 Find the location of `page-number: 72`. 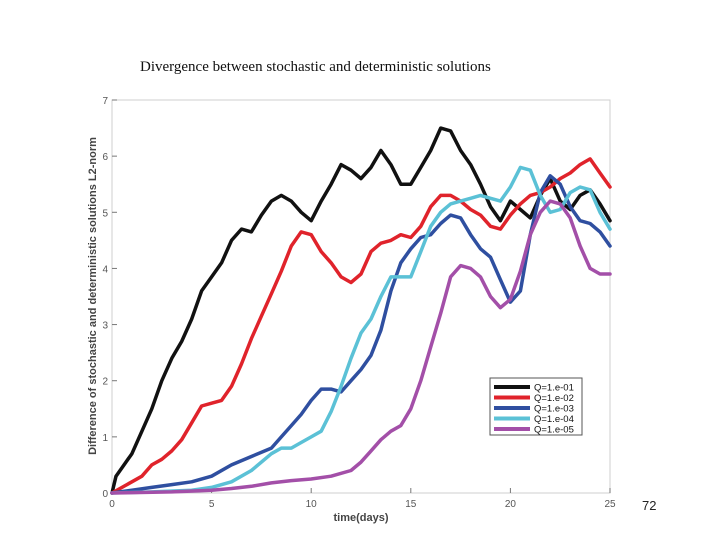

page-number: 72 is located at coordinates (649, 505).